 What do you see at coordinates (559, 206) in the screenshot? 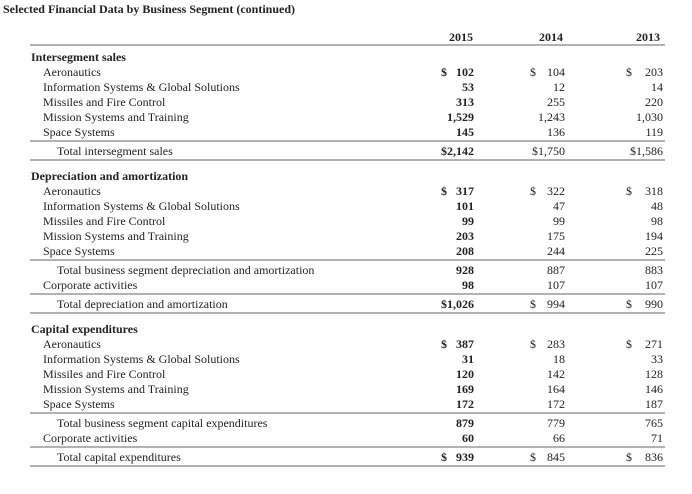
I see `cell-amount: 47` at bounding box center [559, 206].